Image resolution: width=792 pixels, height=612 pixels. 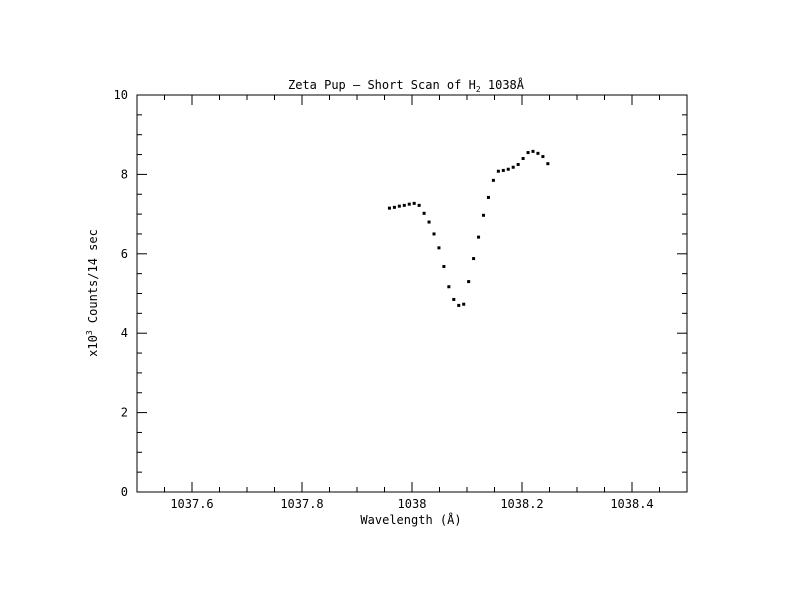 What do you see at coordinates (478, 89) in the screenshot?
I see `chart-title-subscript: 2` at bounding box center [478, 89].